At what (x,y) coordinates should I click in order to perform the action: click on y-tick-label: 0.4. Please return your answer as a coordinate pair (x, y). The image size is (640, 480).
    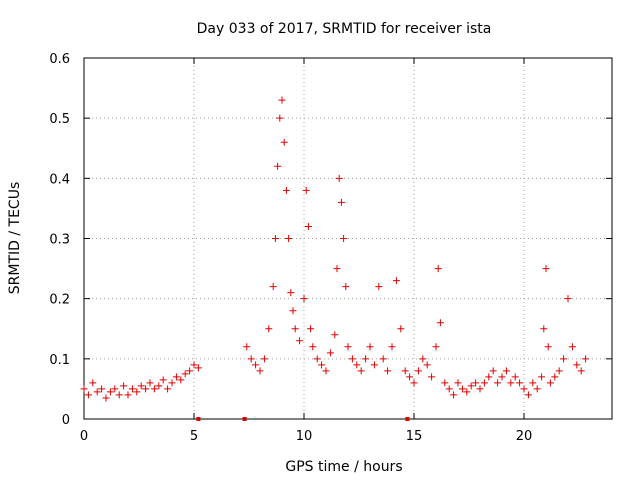
    Looking at the image, I should click on (59, 179).